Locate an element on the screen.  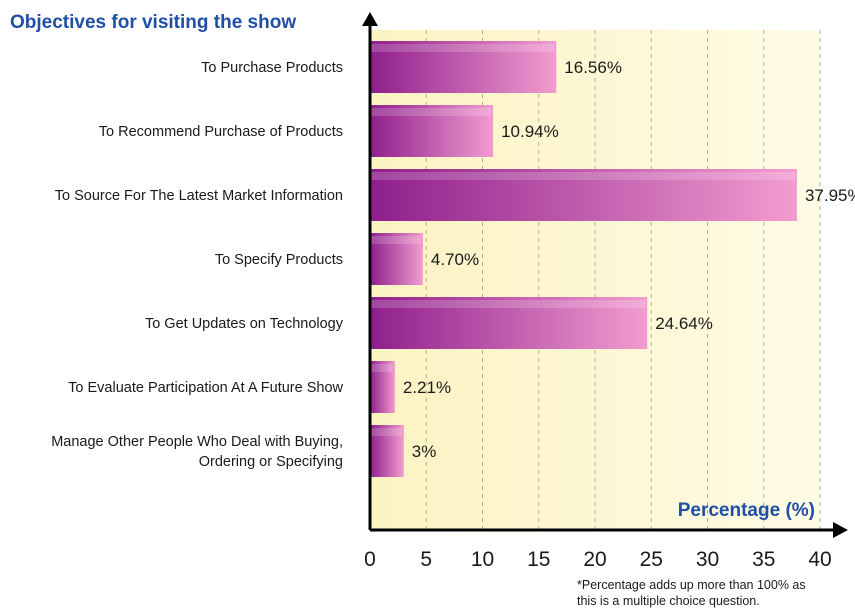
category-label: Ordering or Specifying is located at coordinates (271, 462).